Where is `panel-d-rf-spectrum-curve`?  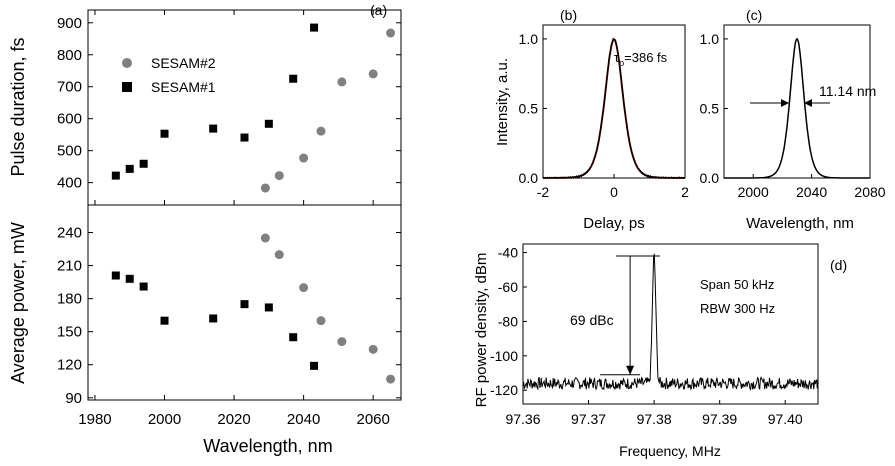 panel-d-rf-spectrum-curve is located at coordinates (670, 322).